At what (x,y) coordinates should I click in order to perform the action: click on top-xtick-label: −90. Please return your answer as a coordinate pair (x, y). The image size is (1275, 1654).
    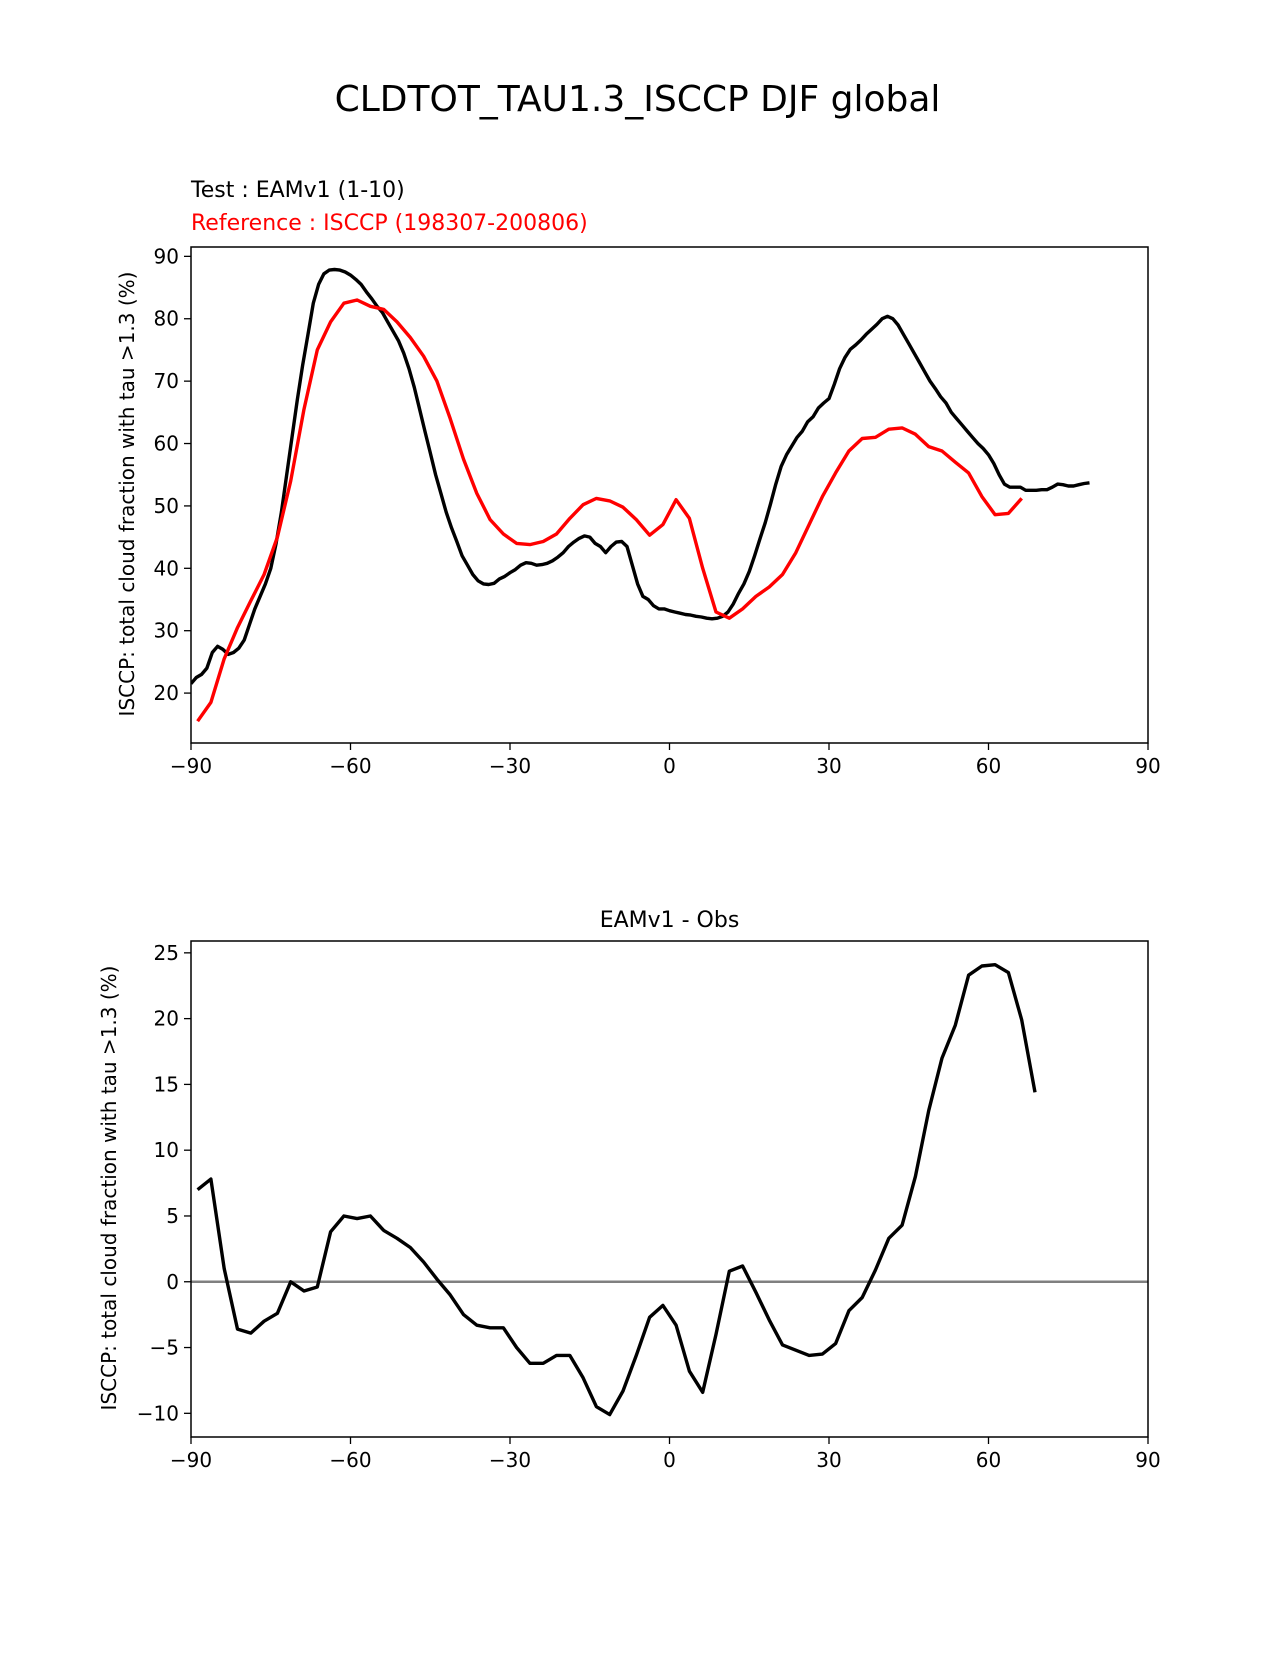
    Looking at the image, I should click on (191, 766).